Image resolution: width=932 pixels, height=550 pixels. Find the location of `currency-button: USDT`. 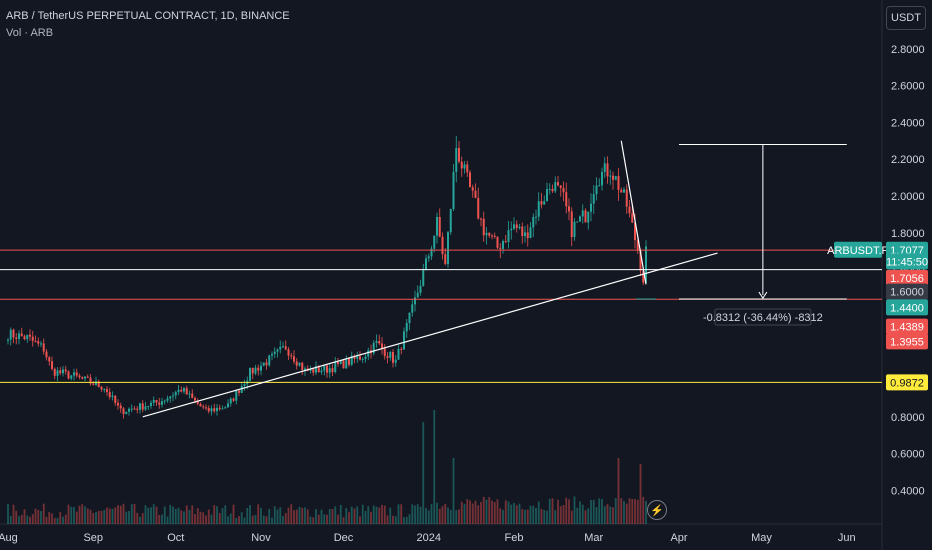

currency-button: USDT is located at coordinates (906, 18).